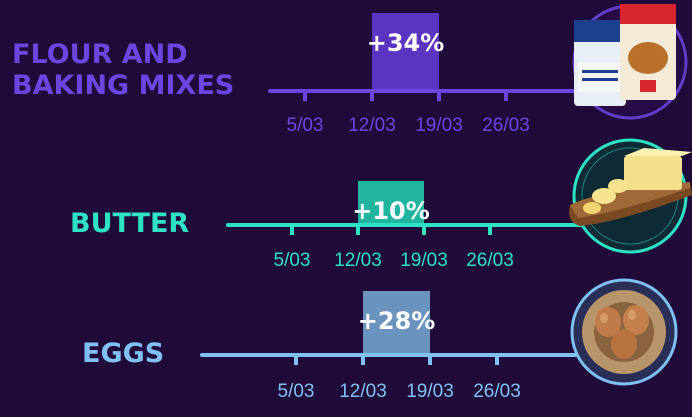  Describe the element at coordinates (624, 332) in the screenshot. I see `eggs-bag-image` at that location.